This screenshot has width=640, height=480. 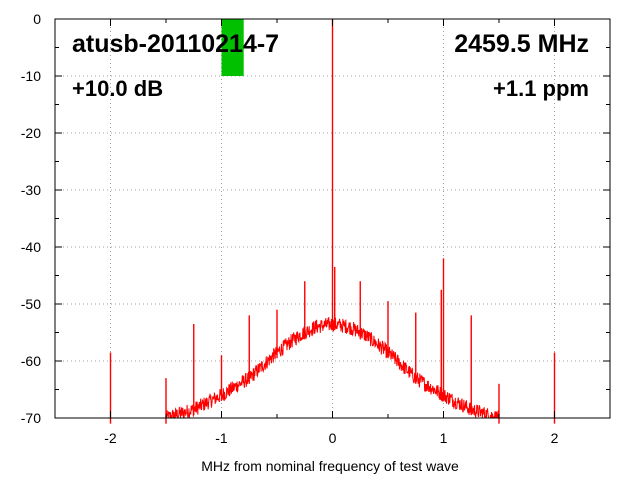 I want to click on y-tick-label: -10, so click(x=31, y=76).